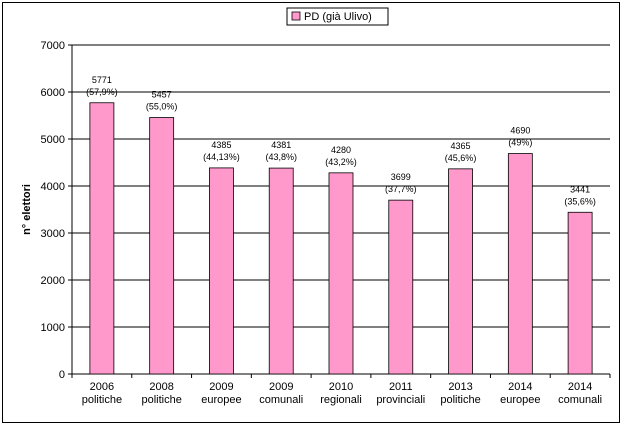  Describe the element at coordinates (460, 387) in the screenshot. I see `x-tick-label: 2013` at that location.